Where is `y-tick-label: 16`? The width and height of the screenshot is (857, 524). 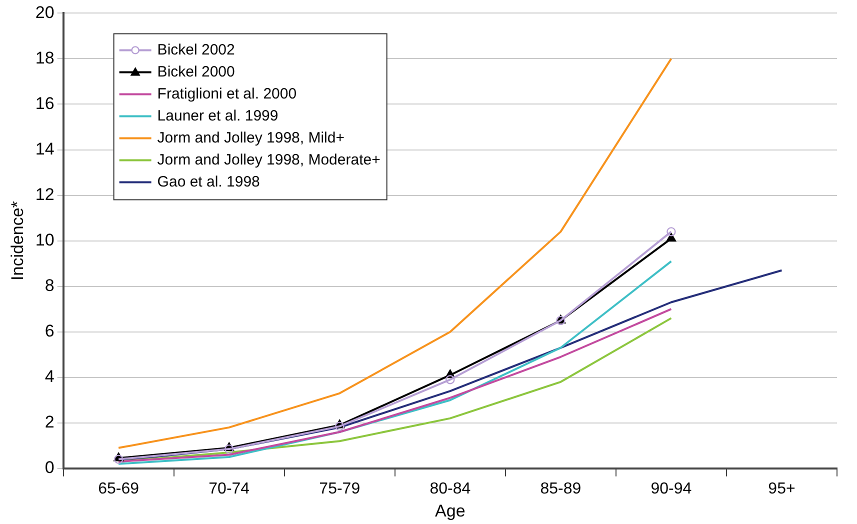
y-tick-label: 16 is located at coordinates (44, 103).